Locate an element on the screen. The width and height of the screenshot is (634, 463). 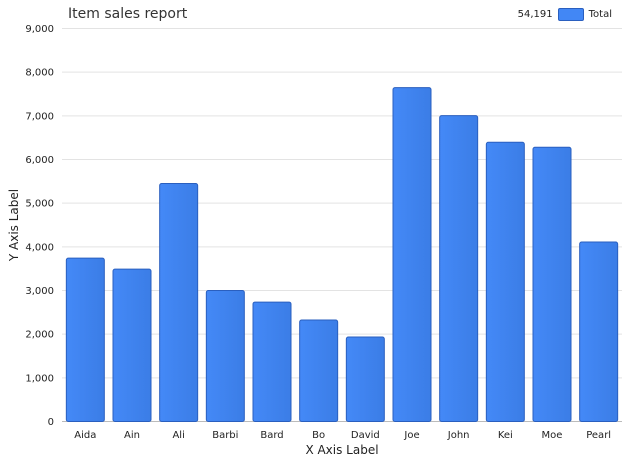
legend-series-label: Total is located at coordinates (600, 14).